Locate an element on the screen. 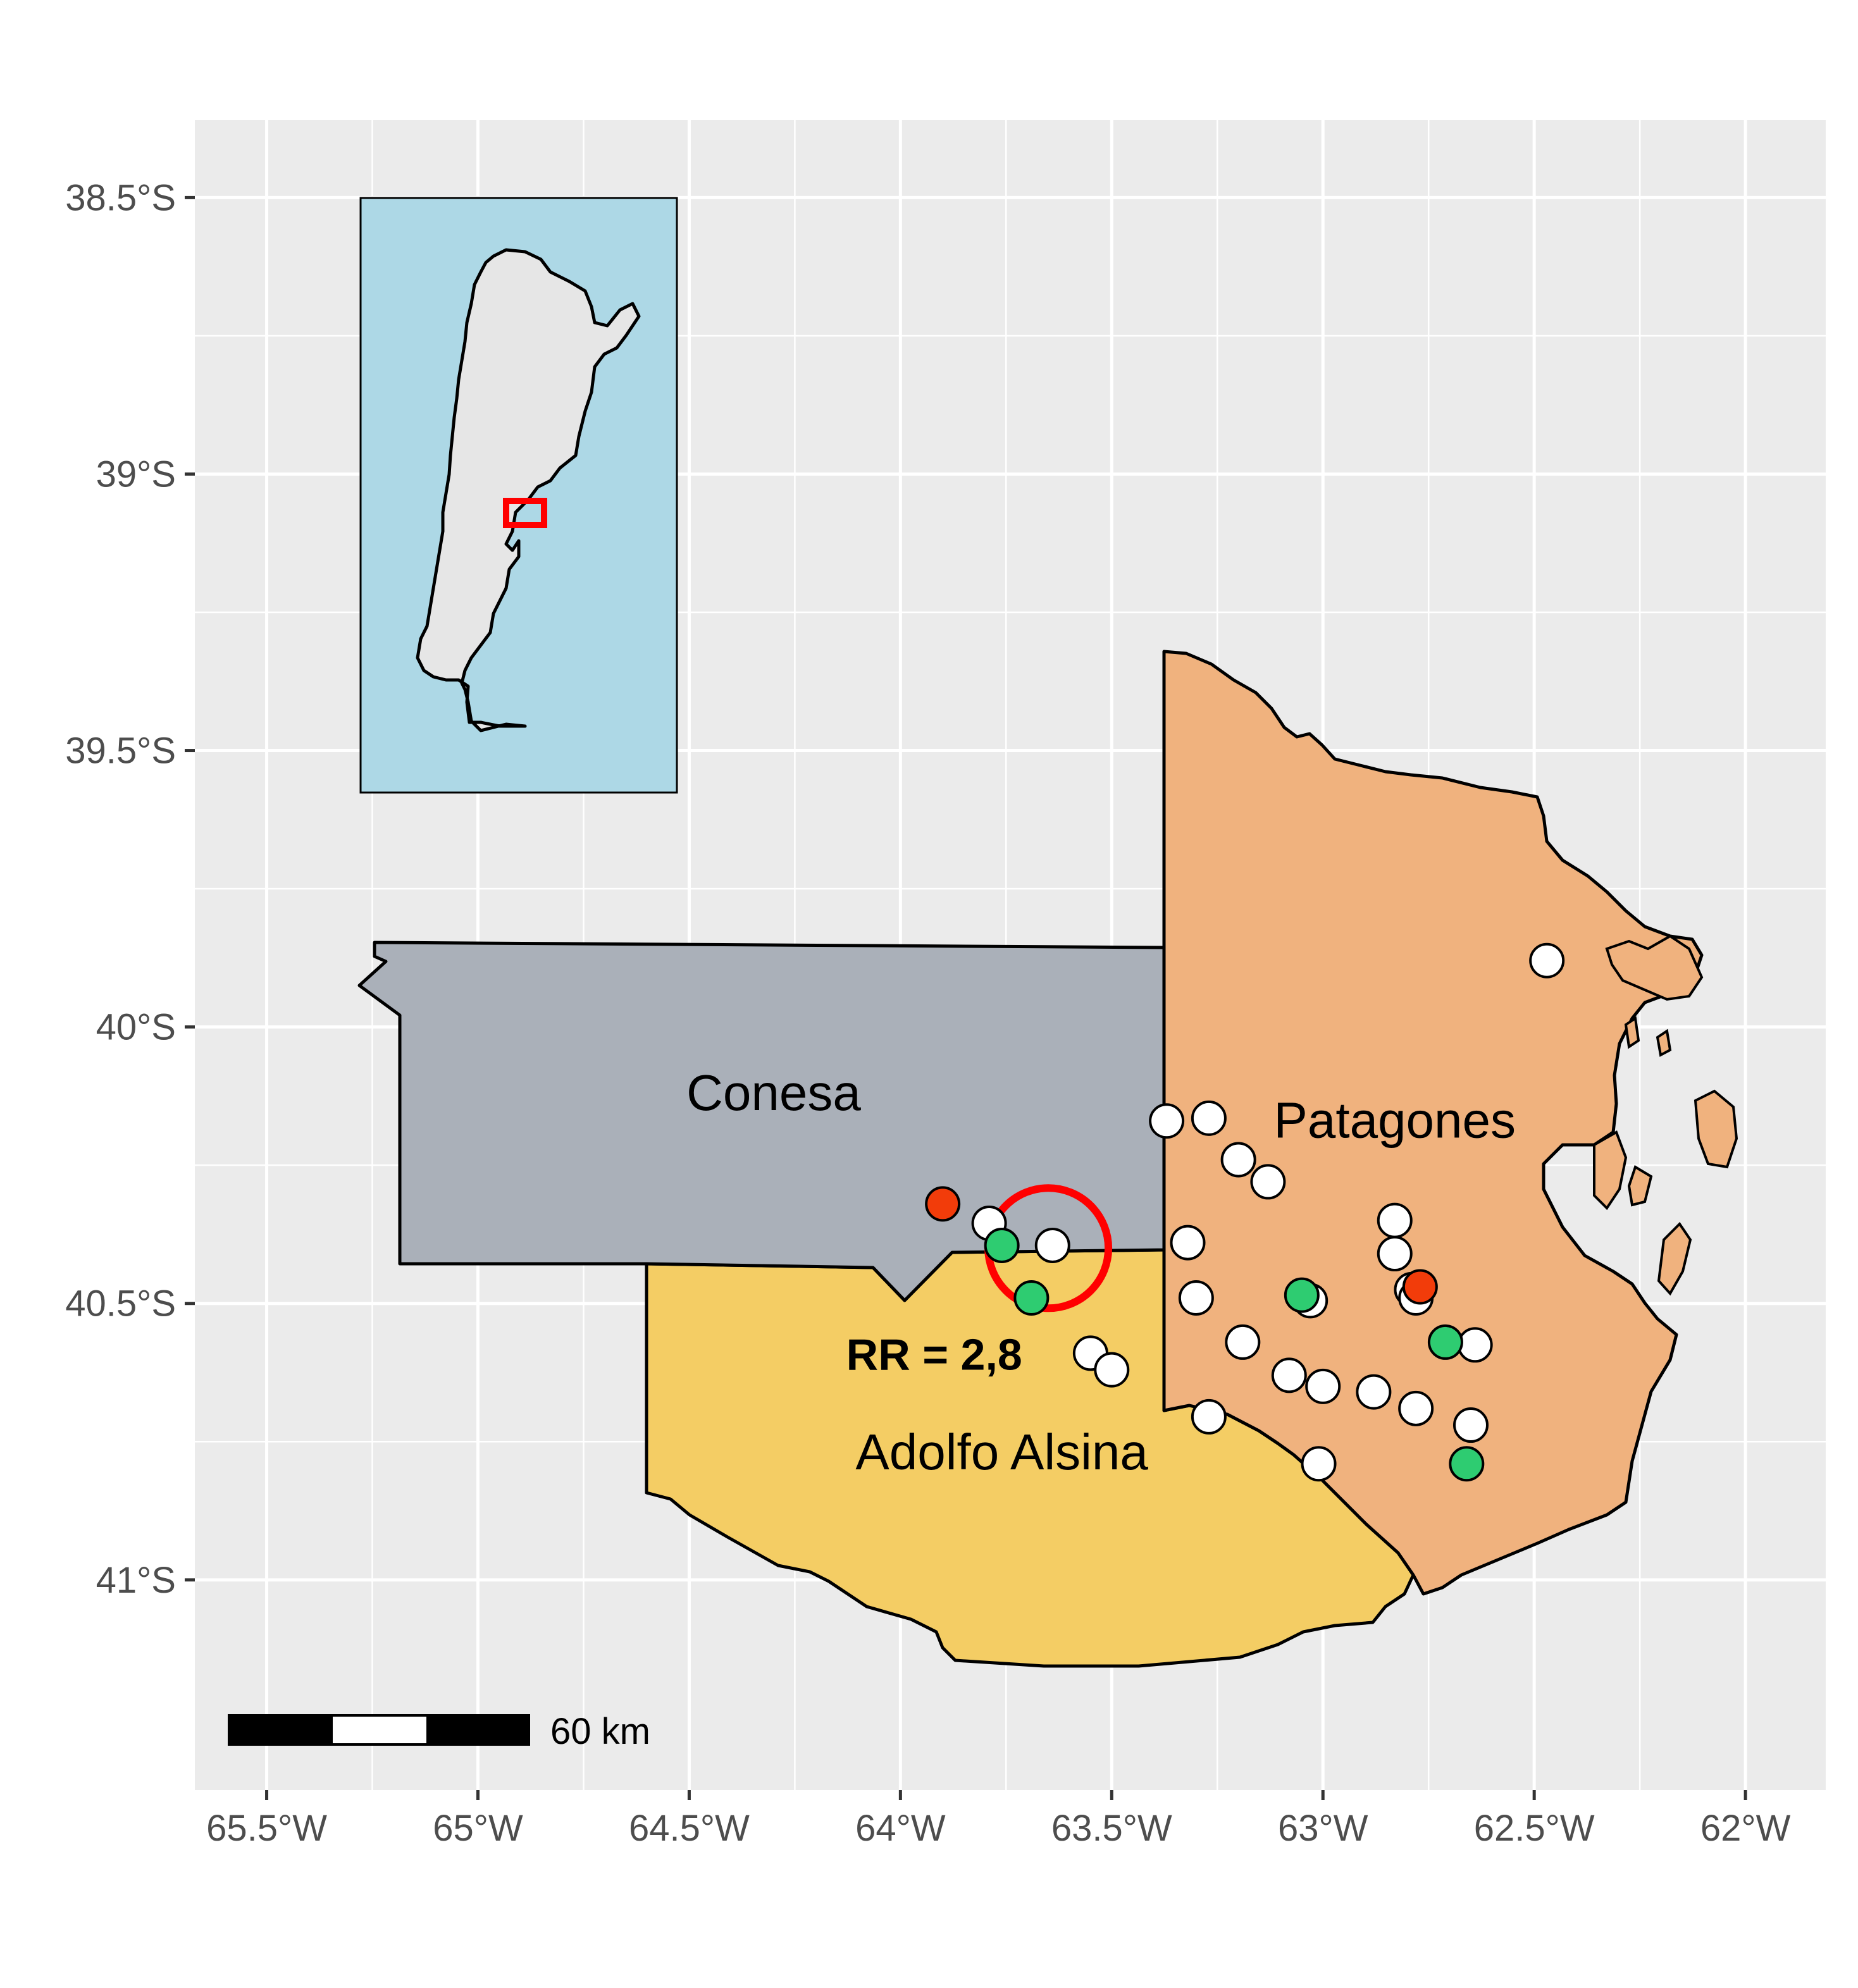 The width and height of the screenshot is (1858, 1988). y-tick-label: 39.5°S is located at coordinates (120, 751).